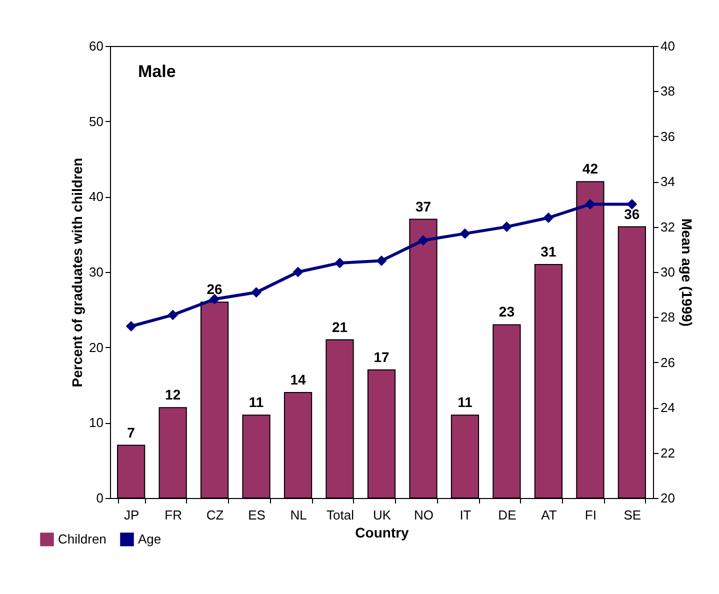  What do you see at coordinates (96, 196) in the screenshot?
I see `y-tick-label: 40` at bounding box center [96, 196].